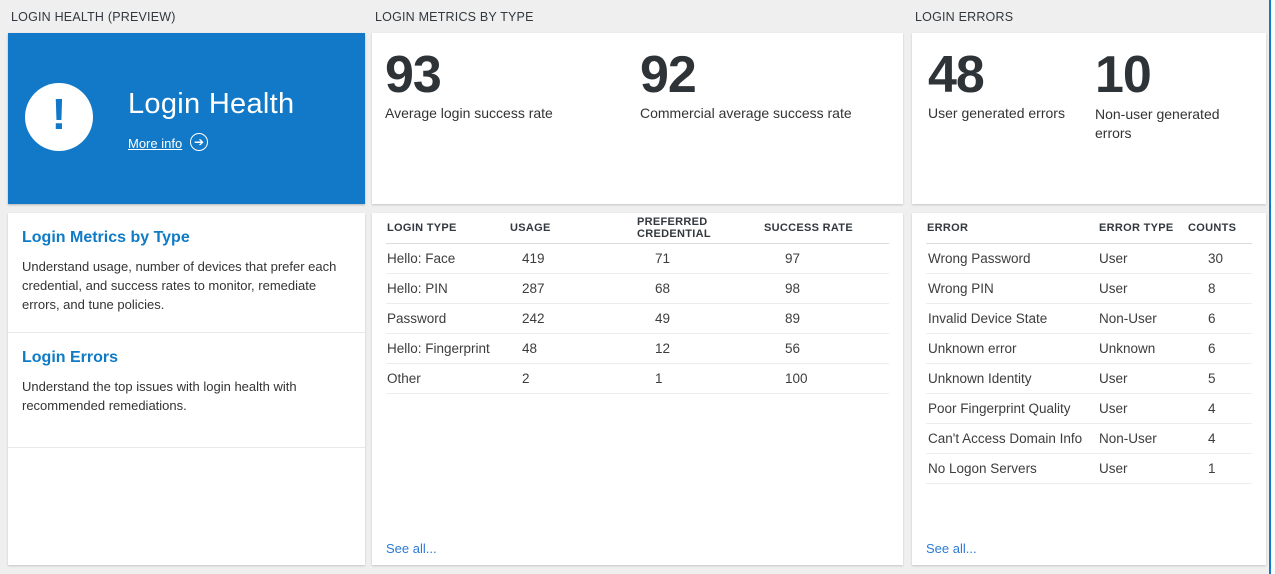  Describe the element at coordinates (663, 348) in the screenshot. I see `table-cell: 12` at that location.